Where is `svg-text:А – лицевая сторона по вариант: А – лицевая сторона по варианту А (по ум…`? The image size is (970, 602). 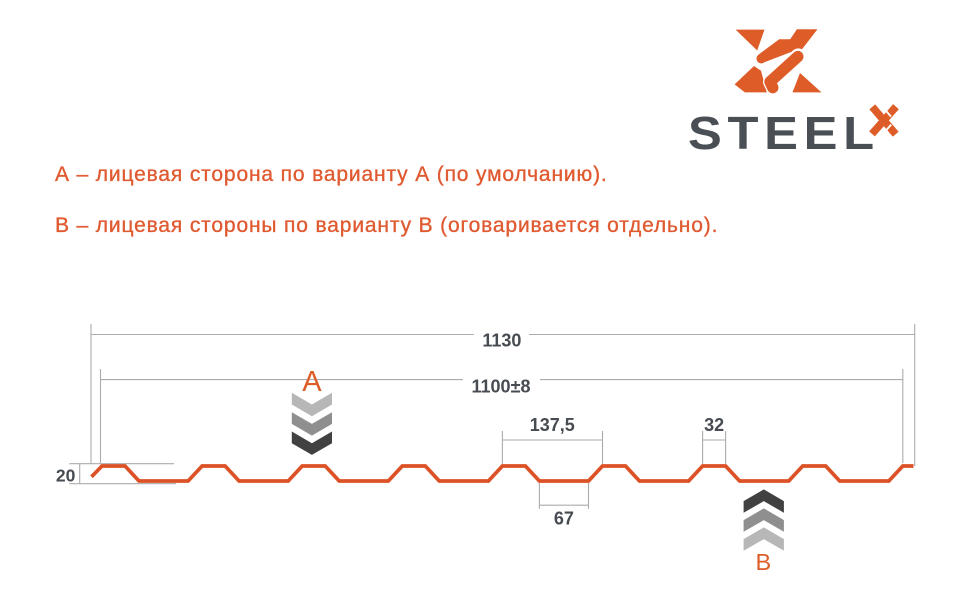 svg-text:А – лицевая сторона по вариант: А – лицевая сторона по варианту А (по ум… is located at coordinates (331, 174).